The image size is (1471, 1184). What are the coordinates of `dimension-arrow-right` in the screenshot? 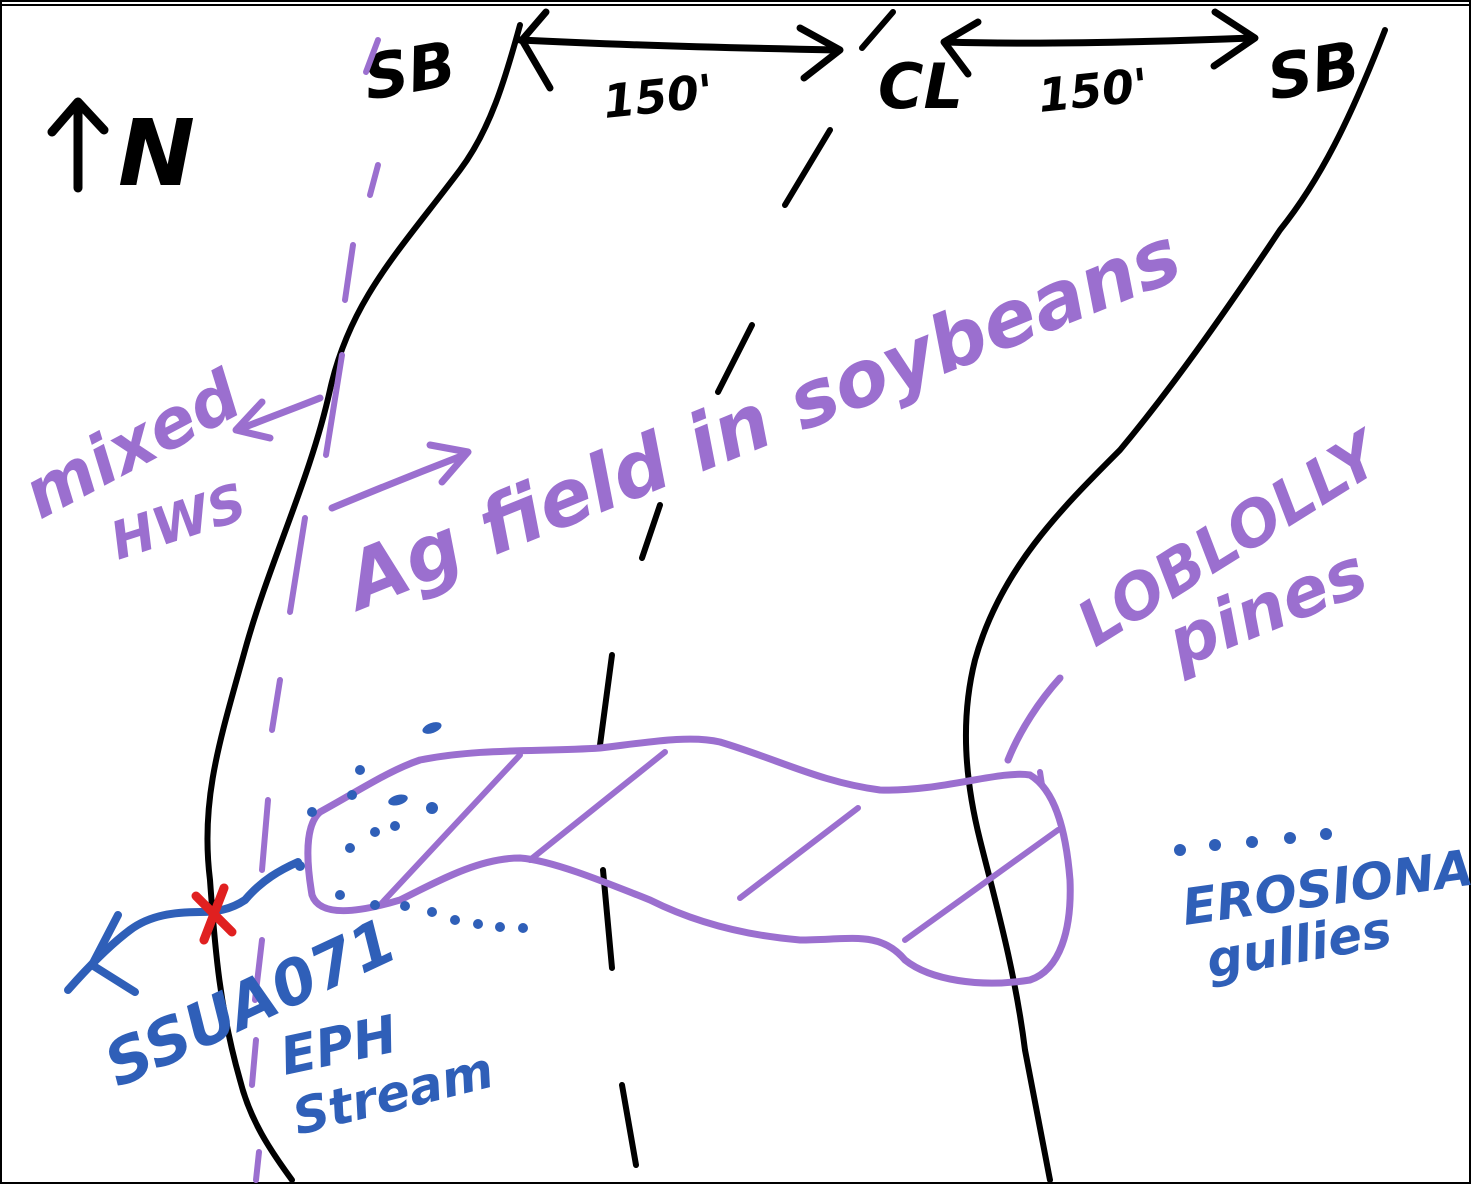 It's located at (1099, 43).